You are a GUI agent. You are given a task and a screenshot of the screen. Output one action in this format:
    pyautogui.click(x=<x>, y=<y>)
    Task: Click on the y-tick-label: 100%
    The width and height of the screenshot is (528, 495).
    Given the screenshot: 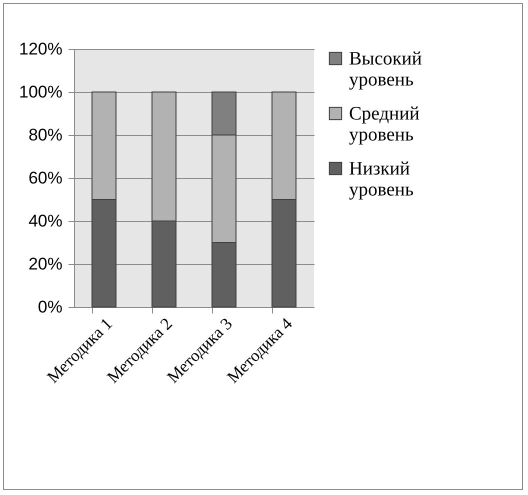 What is the action you would take?
    pyautogui.click(x=40, y=92)
    